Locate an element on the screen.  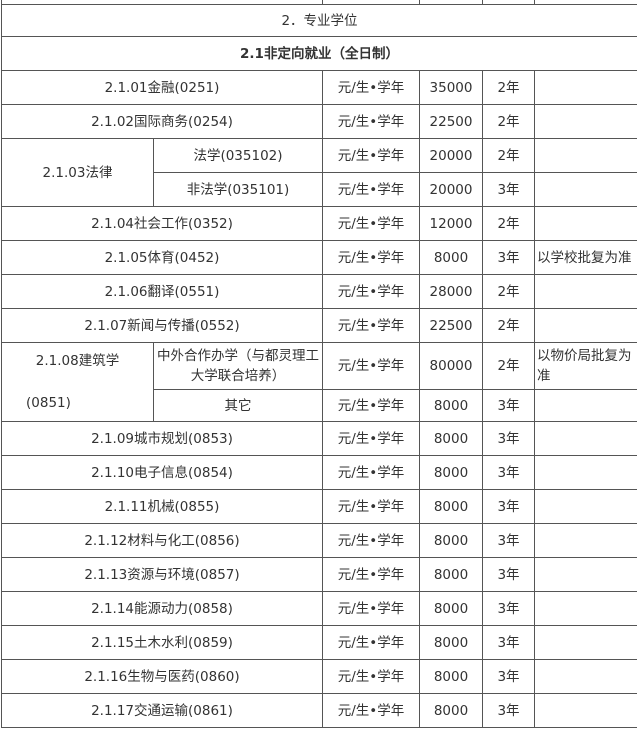
note-cell: 以物价局批复为准 is located at coordinates (585, 366).